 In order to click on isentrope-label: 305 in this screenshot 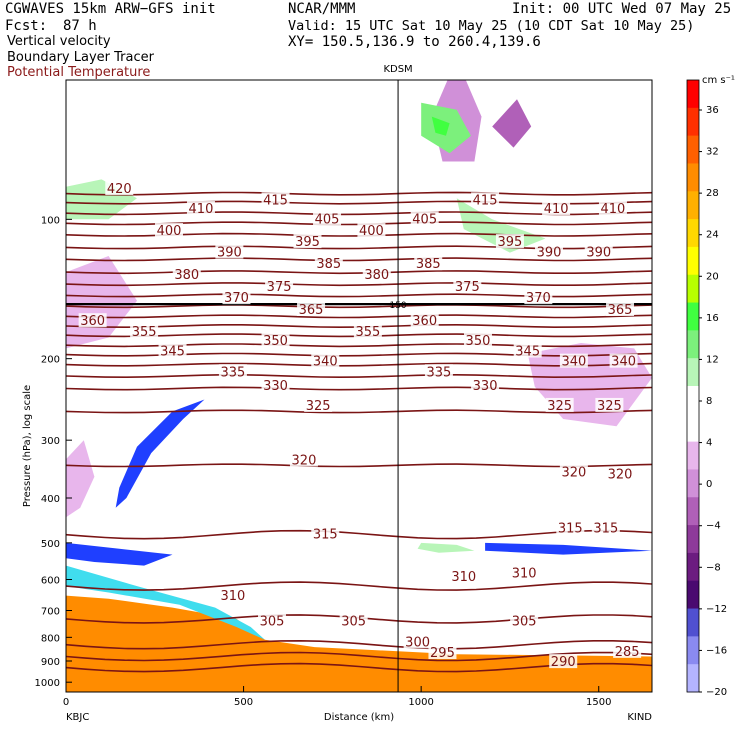, I will do `click(272, 622)`.